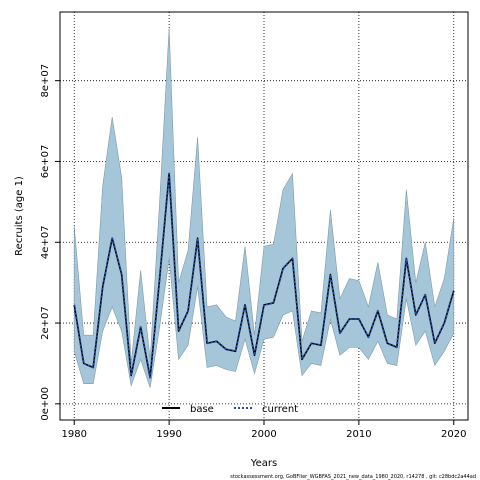 The width and height of the screenshot is (480, 480). I want to click on x-tick-label: 1990, so click(168, 434).